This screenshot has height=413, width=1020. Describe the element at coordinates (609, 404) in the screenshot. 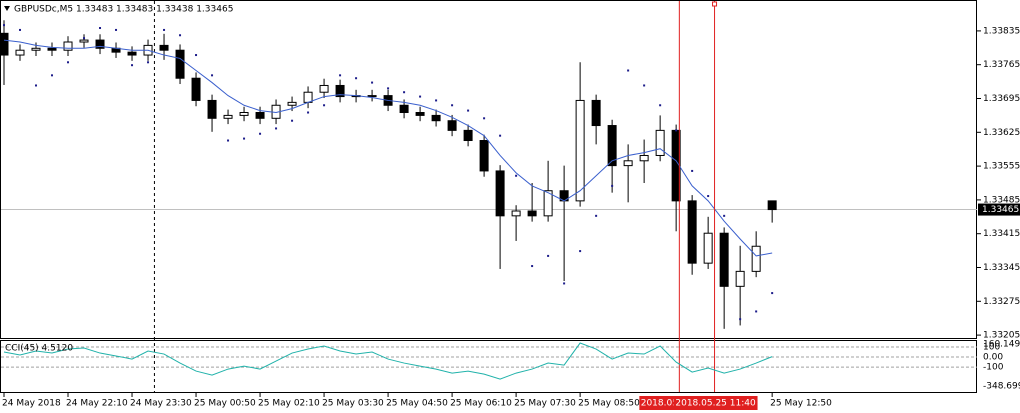

I see `x-tick-label: 25 May 08:50` at that location.